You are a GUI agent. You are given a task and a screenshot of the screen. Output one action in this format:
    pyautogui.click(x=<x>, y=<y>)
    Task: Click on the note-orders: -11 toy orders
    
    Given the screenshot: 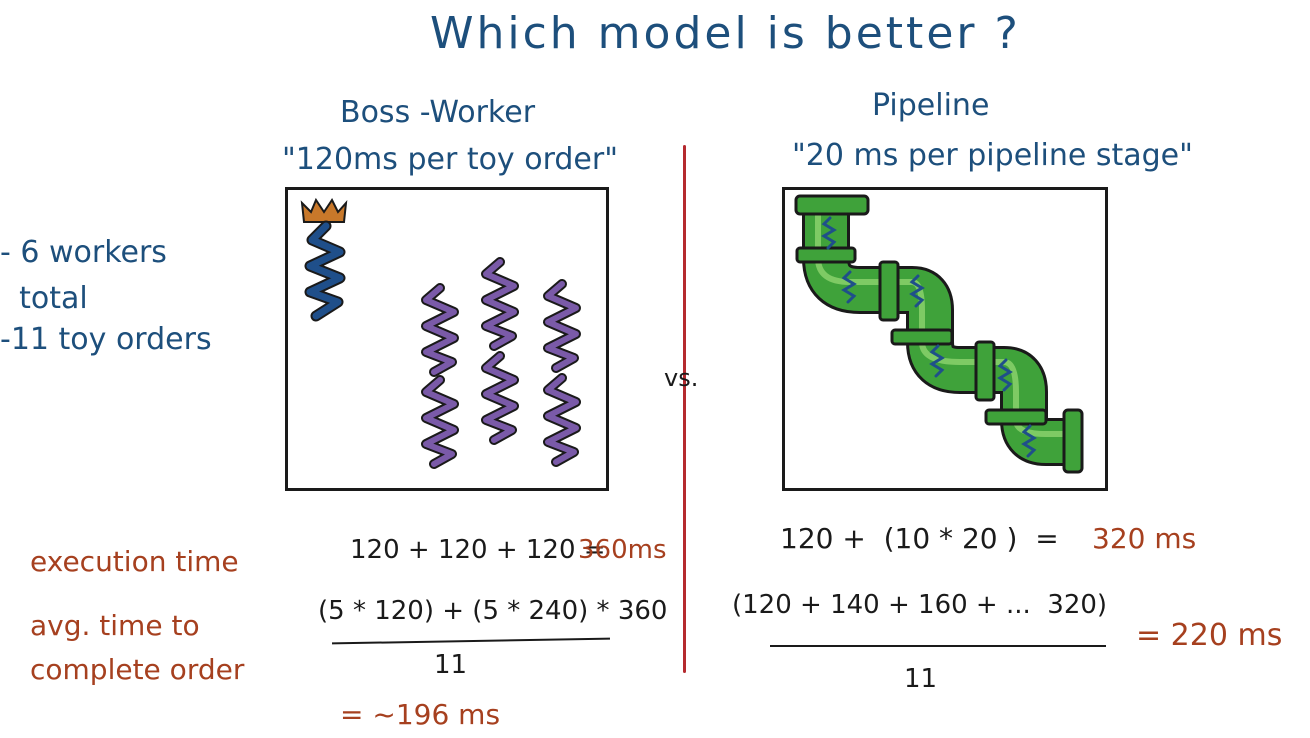 What is the action you would take?
    pyautogui.click(x=106, y=339)
    